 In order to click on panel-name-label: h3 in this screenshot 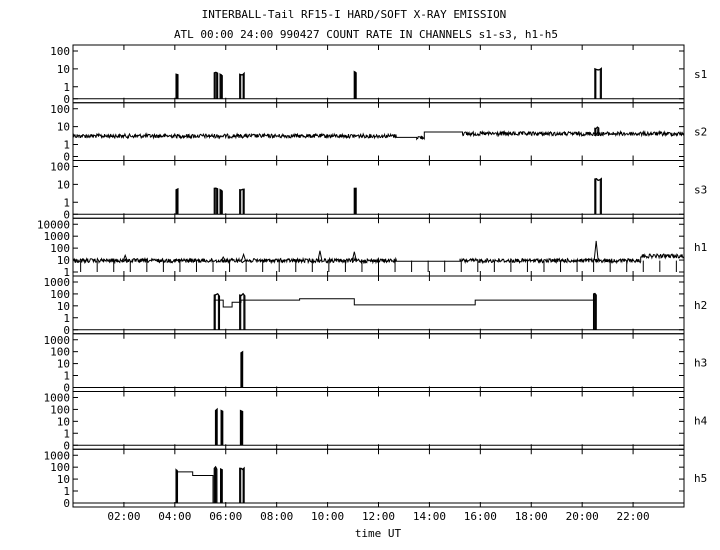, I will do `click(700, 363)`.